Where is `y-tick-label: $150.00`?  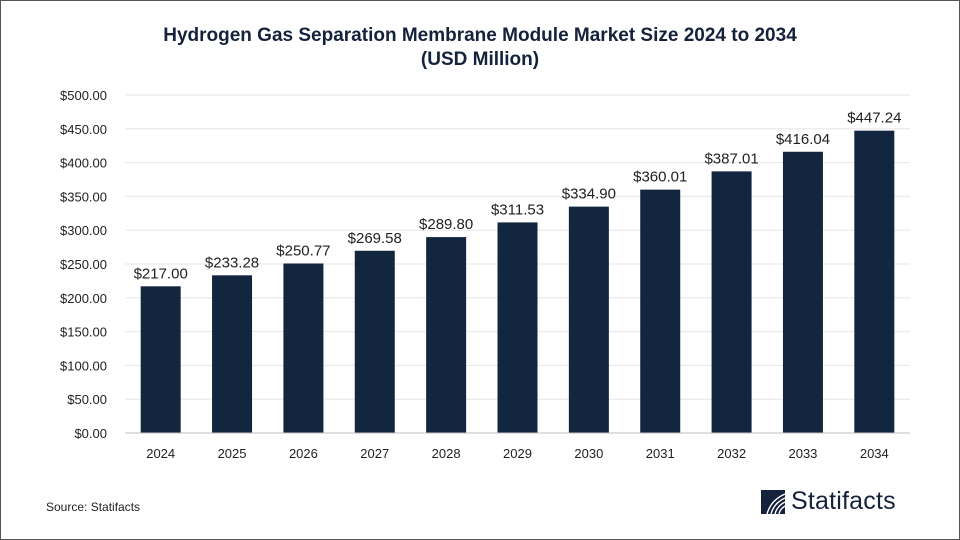 y-tick-label: $150.00 is located at coordinates (83, 332).